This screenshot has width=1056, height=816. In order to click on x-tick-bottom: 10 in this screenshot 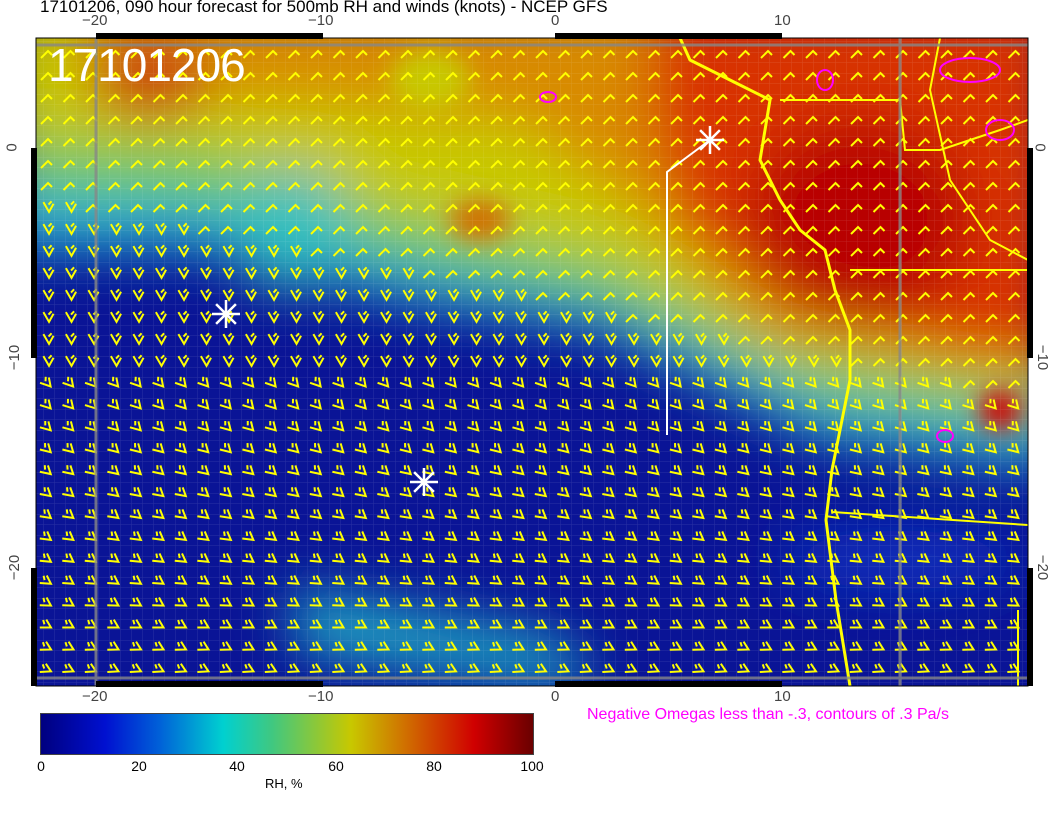, I will do `click(782, 696)`.